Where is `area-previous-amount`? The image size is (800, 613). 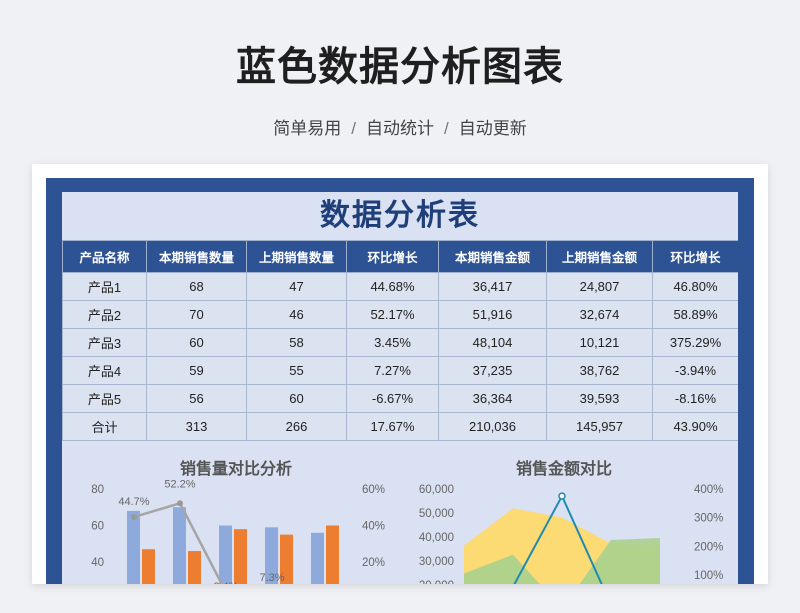 area-previous-amount is located at coordinates (562, 560).